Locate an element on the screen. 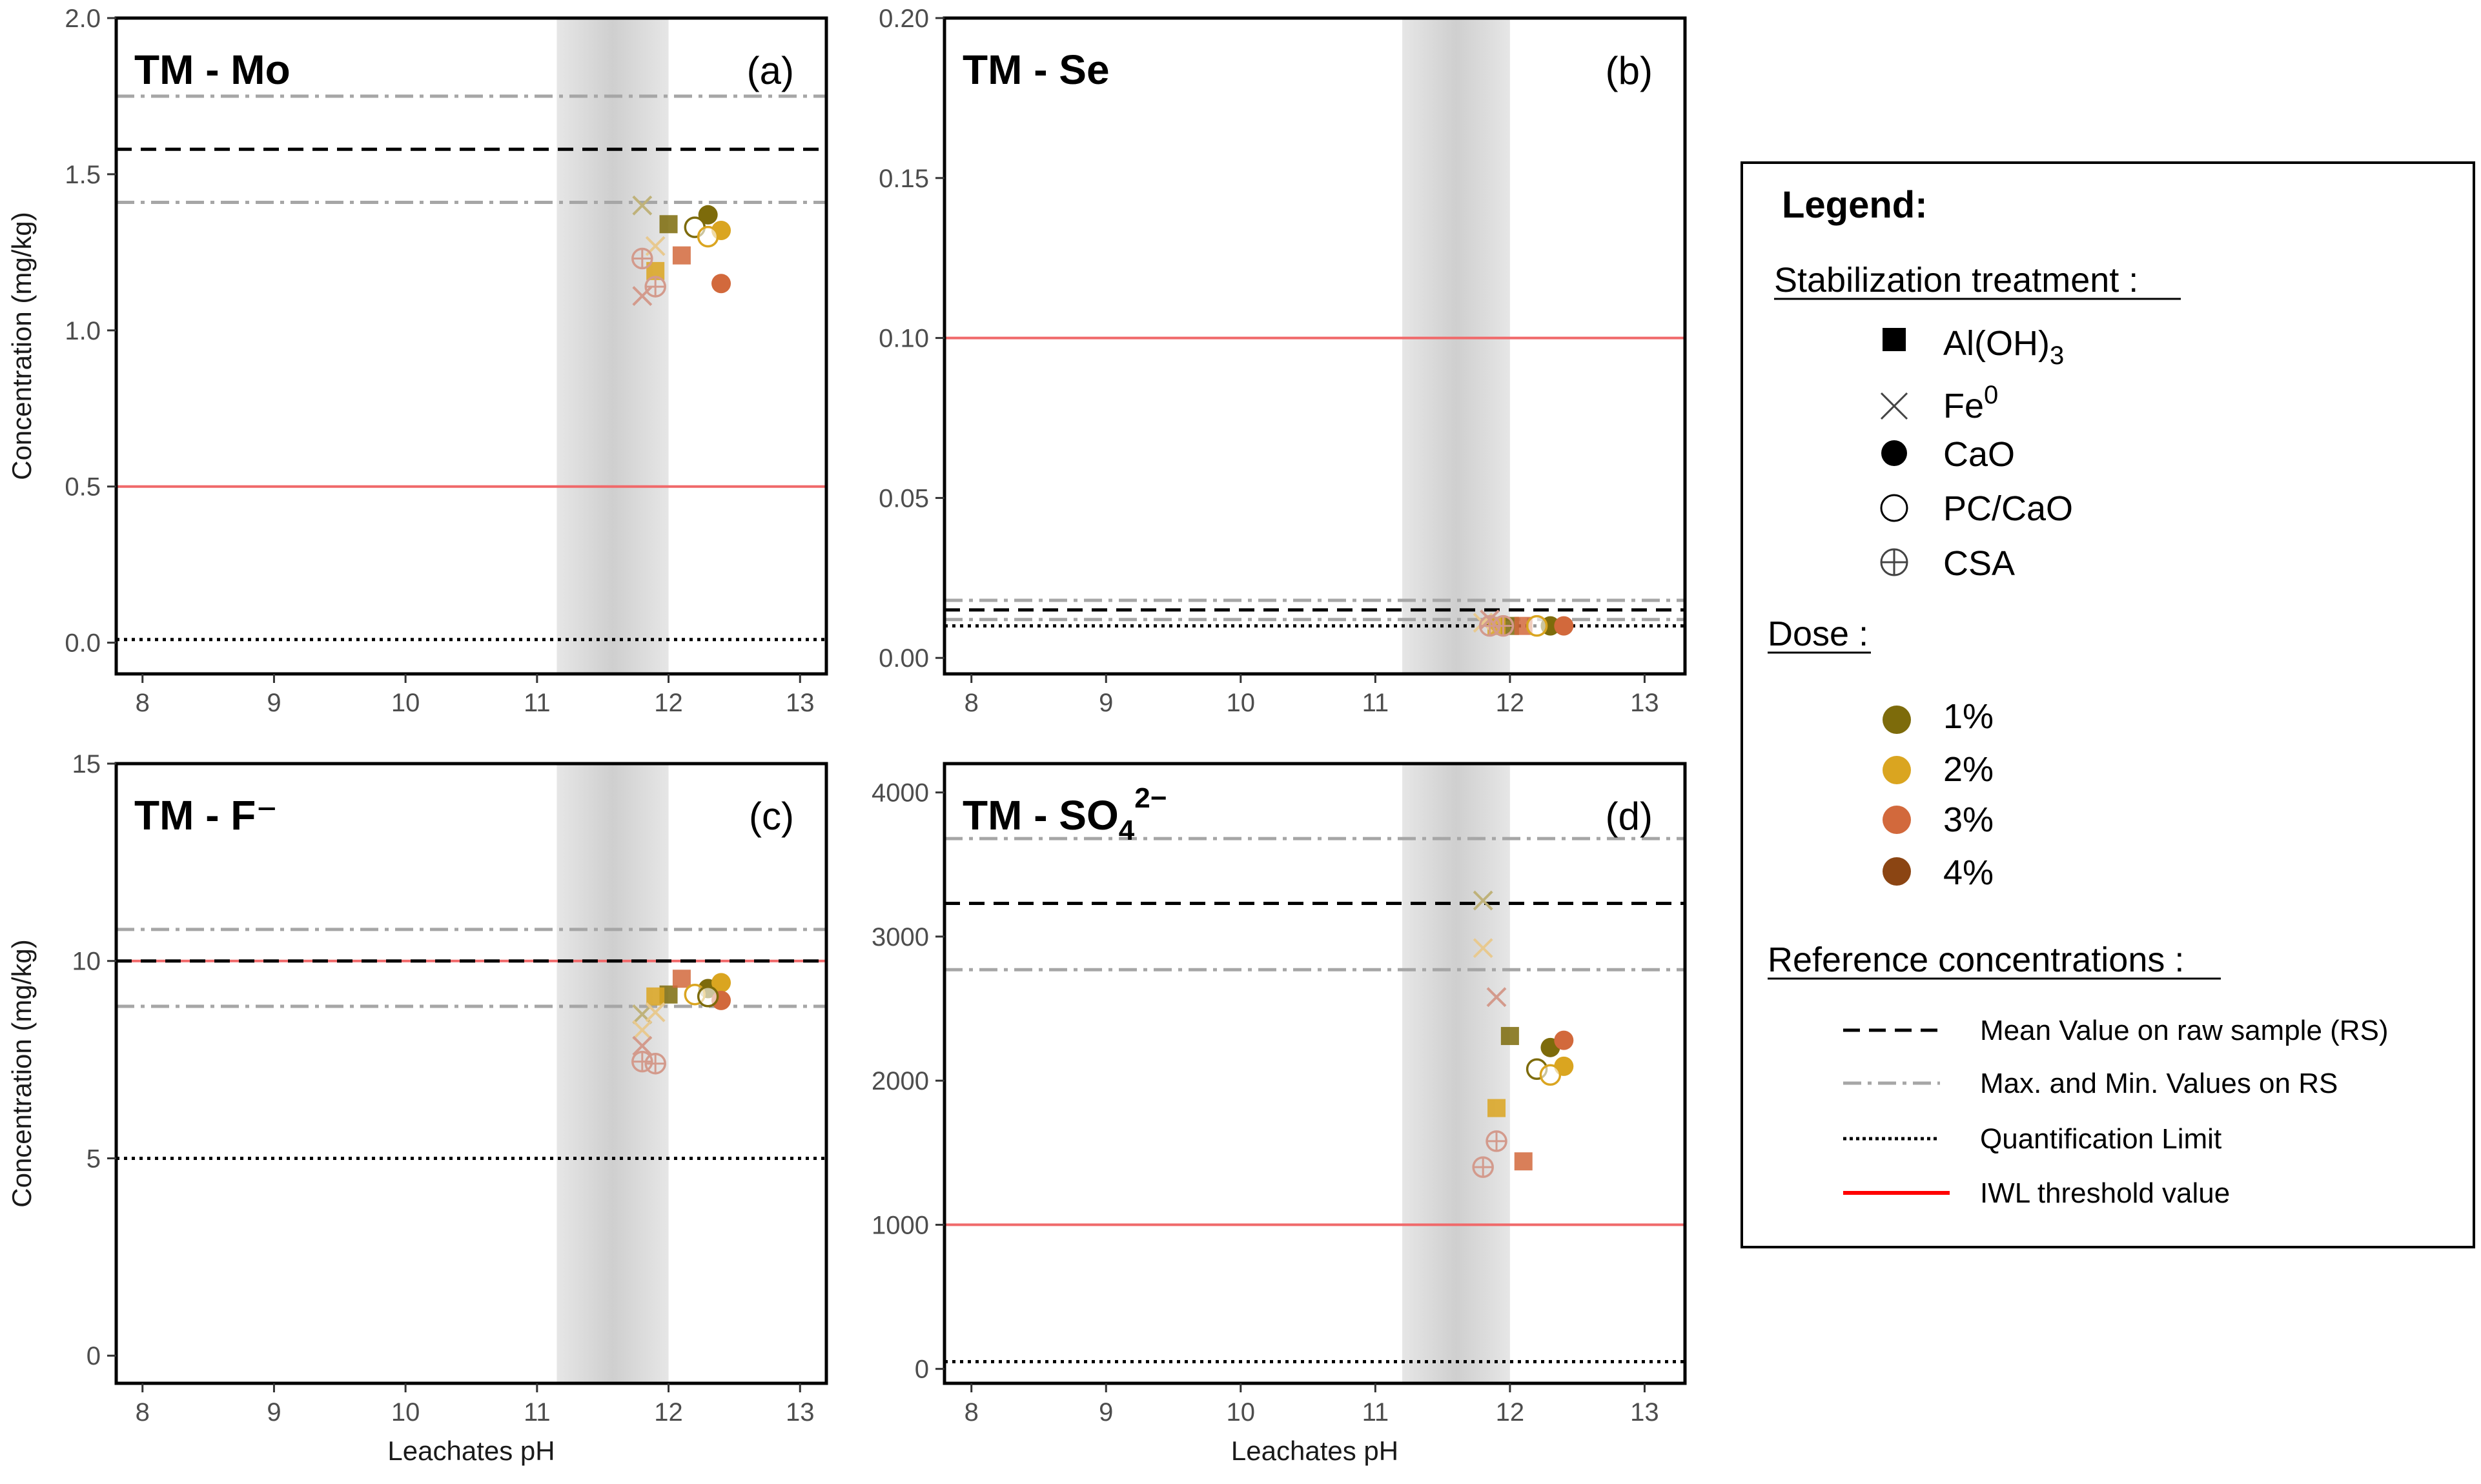 This screenshot has width=2481, height=1484. y-tick-label: 5 is located at coordinates (94, 1158).